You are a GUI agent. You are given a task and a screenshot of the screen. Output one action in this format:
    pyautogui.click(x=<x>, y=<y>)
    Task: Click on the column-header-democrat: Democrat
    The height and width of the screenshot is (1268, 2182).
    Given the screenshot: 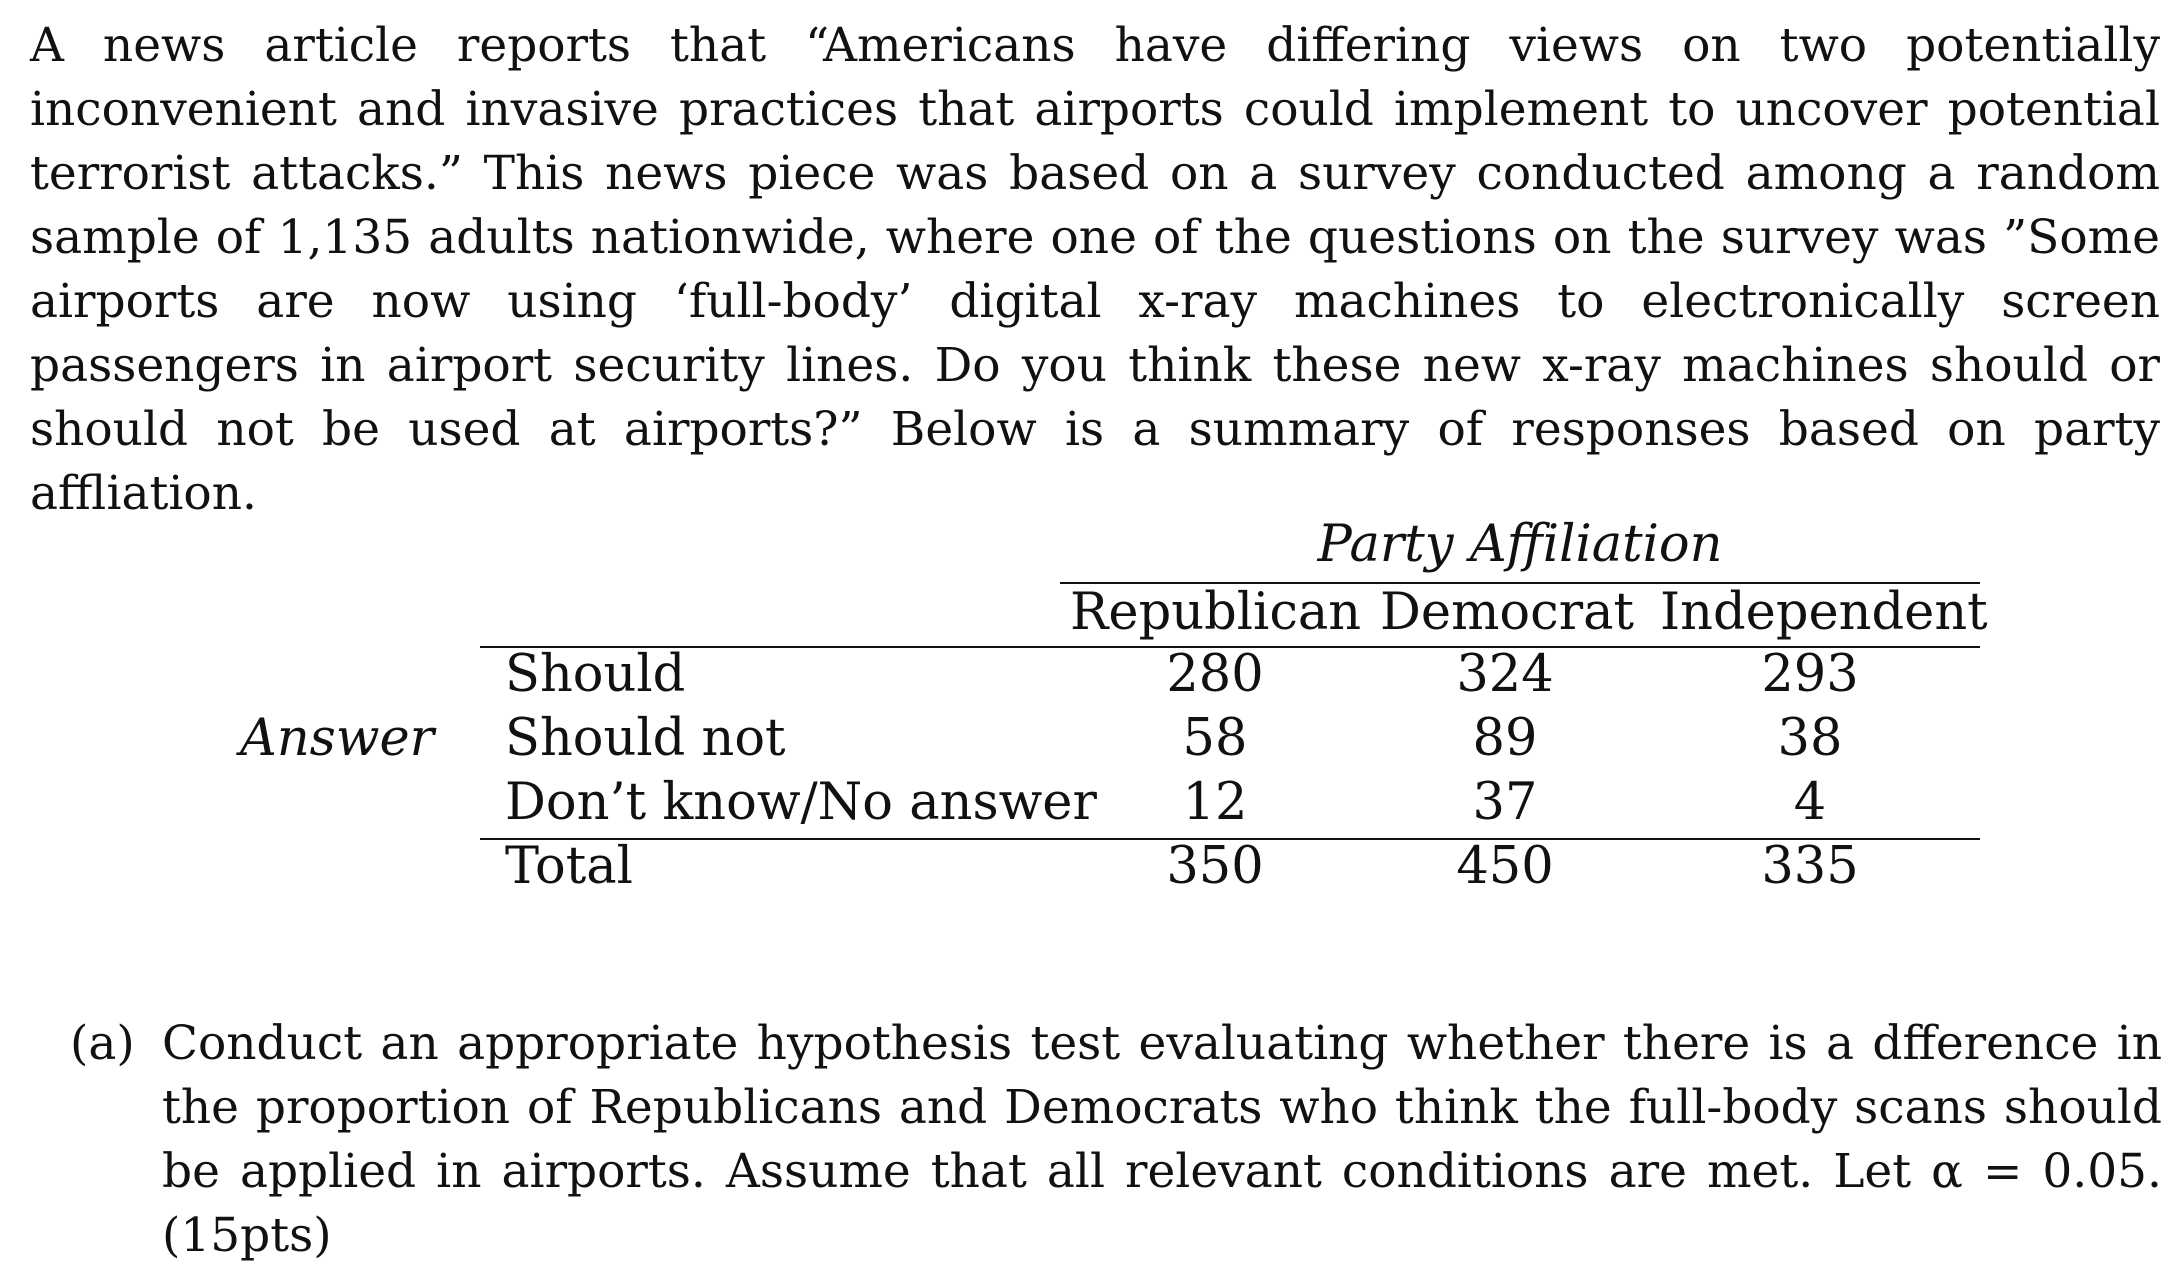 What is the action you would take?
    pyautogui.click(x=1507, y=612)
    